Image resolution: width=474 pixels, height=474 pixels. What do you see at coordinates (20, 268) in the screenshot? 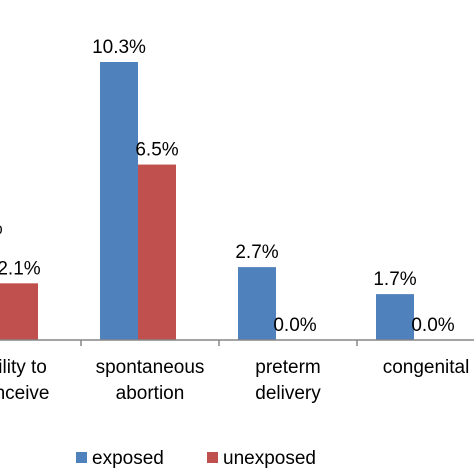
I see `data-label-unexposed-ability-to: 2.1%` at bounding box center [20, 268].